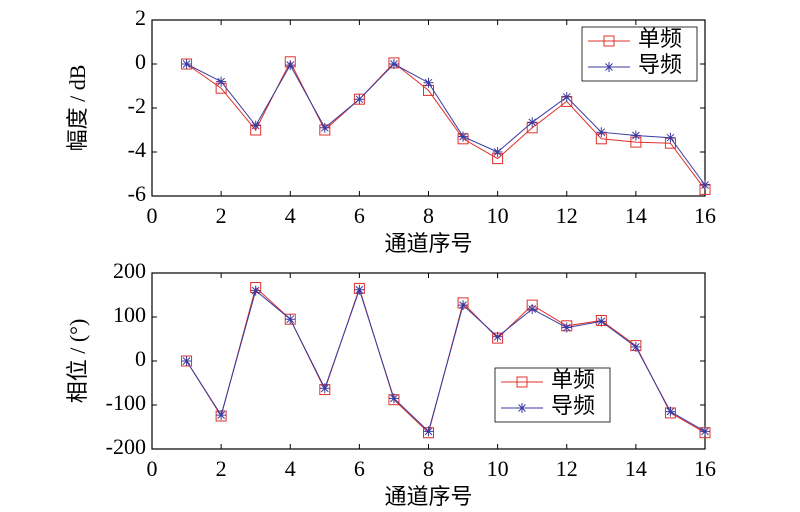  Describe the element at coordinates (137, 193) in the screenshot. I see `y-tick-label: -6` at that location.